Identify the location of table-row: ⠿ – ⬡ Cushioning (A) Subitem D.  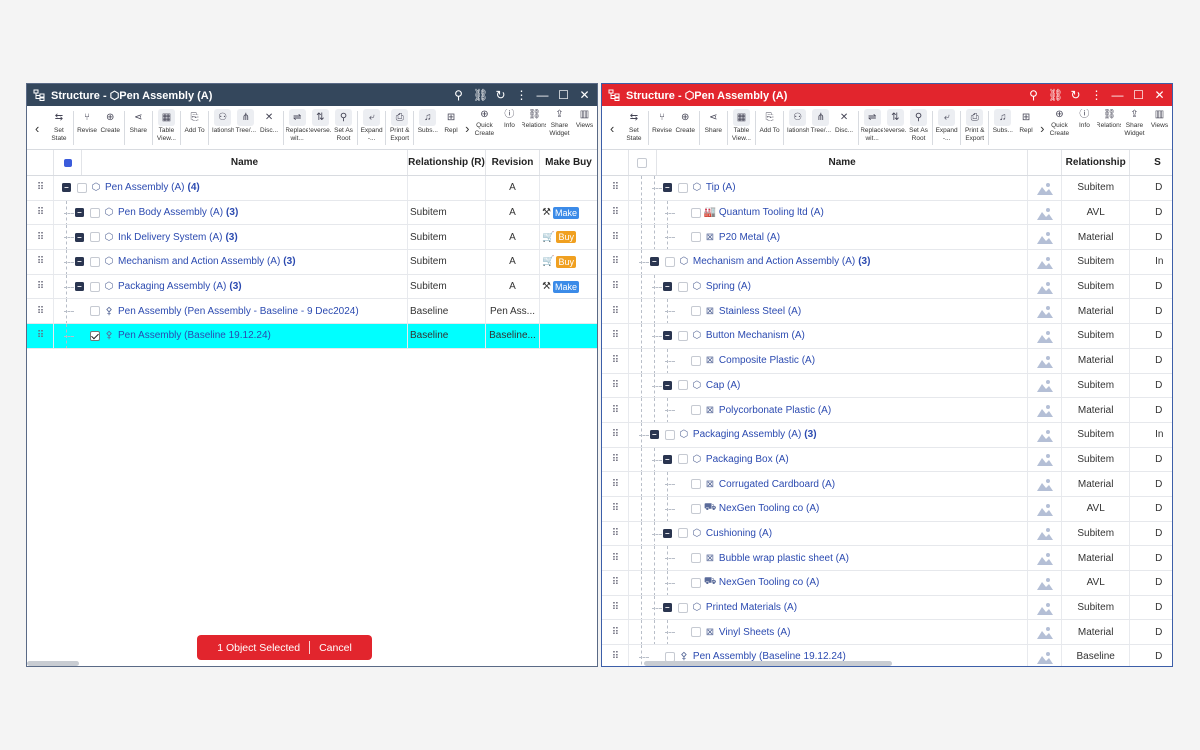
(887, 534).